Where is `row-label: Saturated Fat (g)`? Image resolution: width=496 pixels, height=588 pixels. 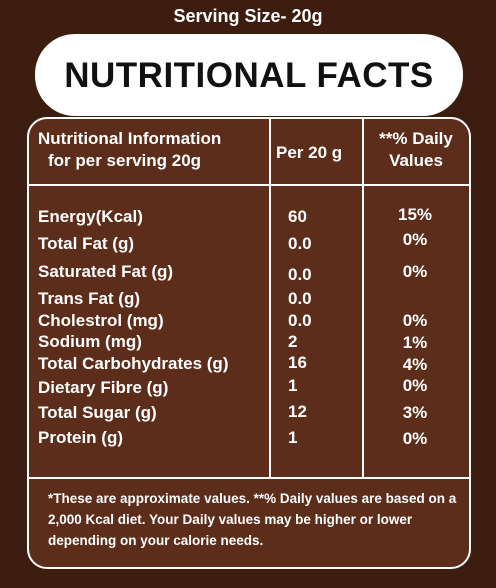
row-label: Saturated Fat (g) is located at coordinates (106, 271).